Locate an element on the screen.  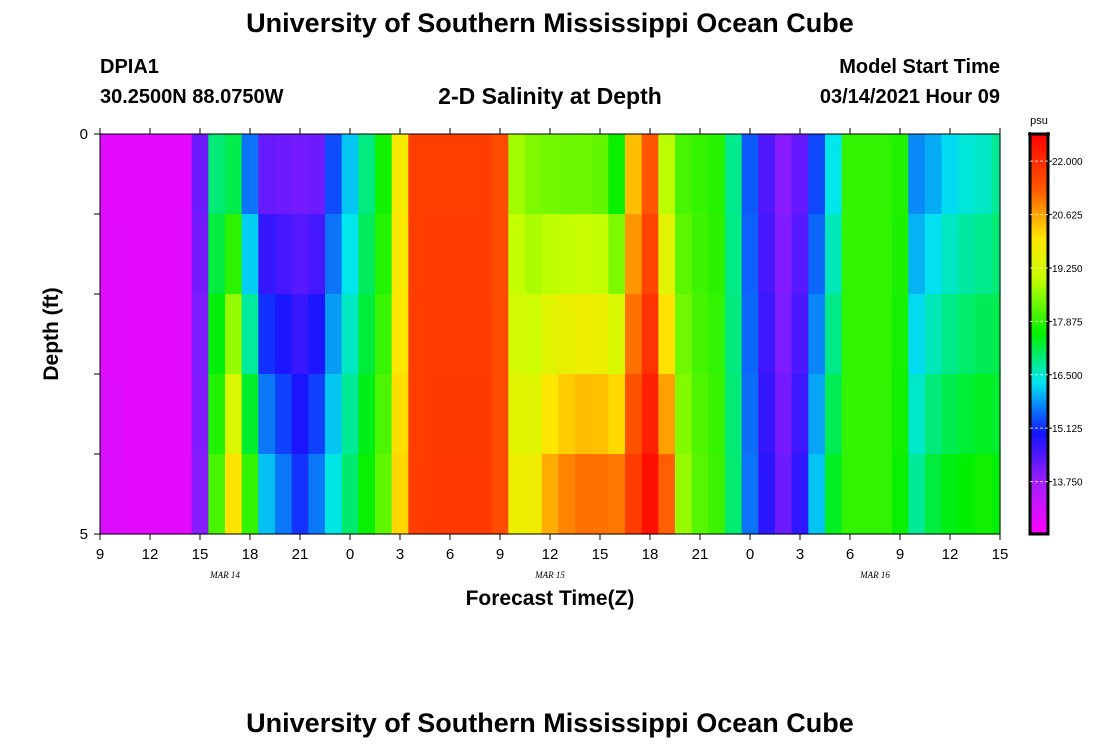
x-tick-label: 3 is located at coordinates (800, 554).